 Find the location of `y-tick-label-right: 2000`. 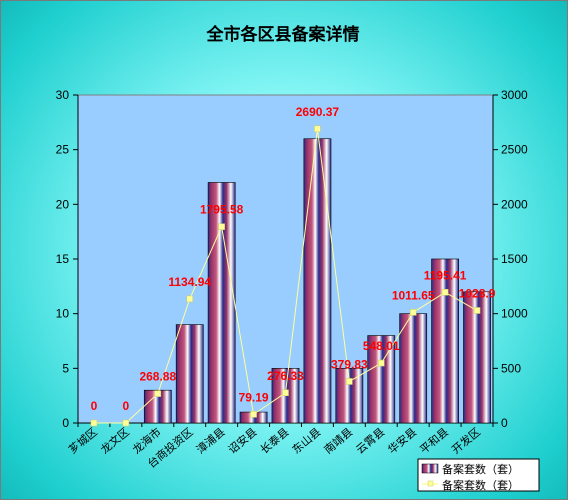

y-tick-label-right: 2000 is located at coordinates (514, 204).